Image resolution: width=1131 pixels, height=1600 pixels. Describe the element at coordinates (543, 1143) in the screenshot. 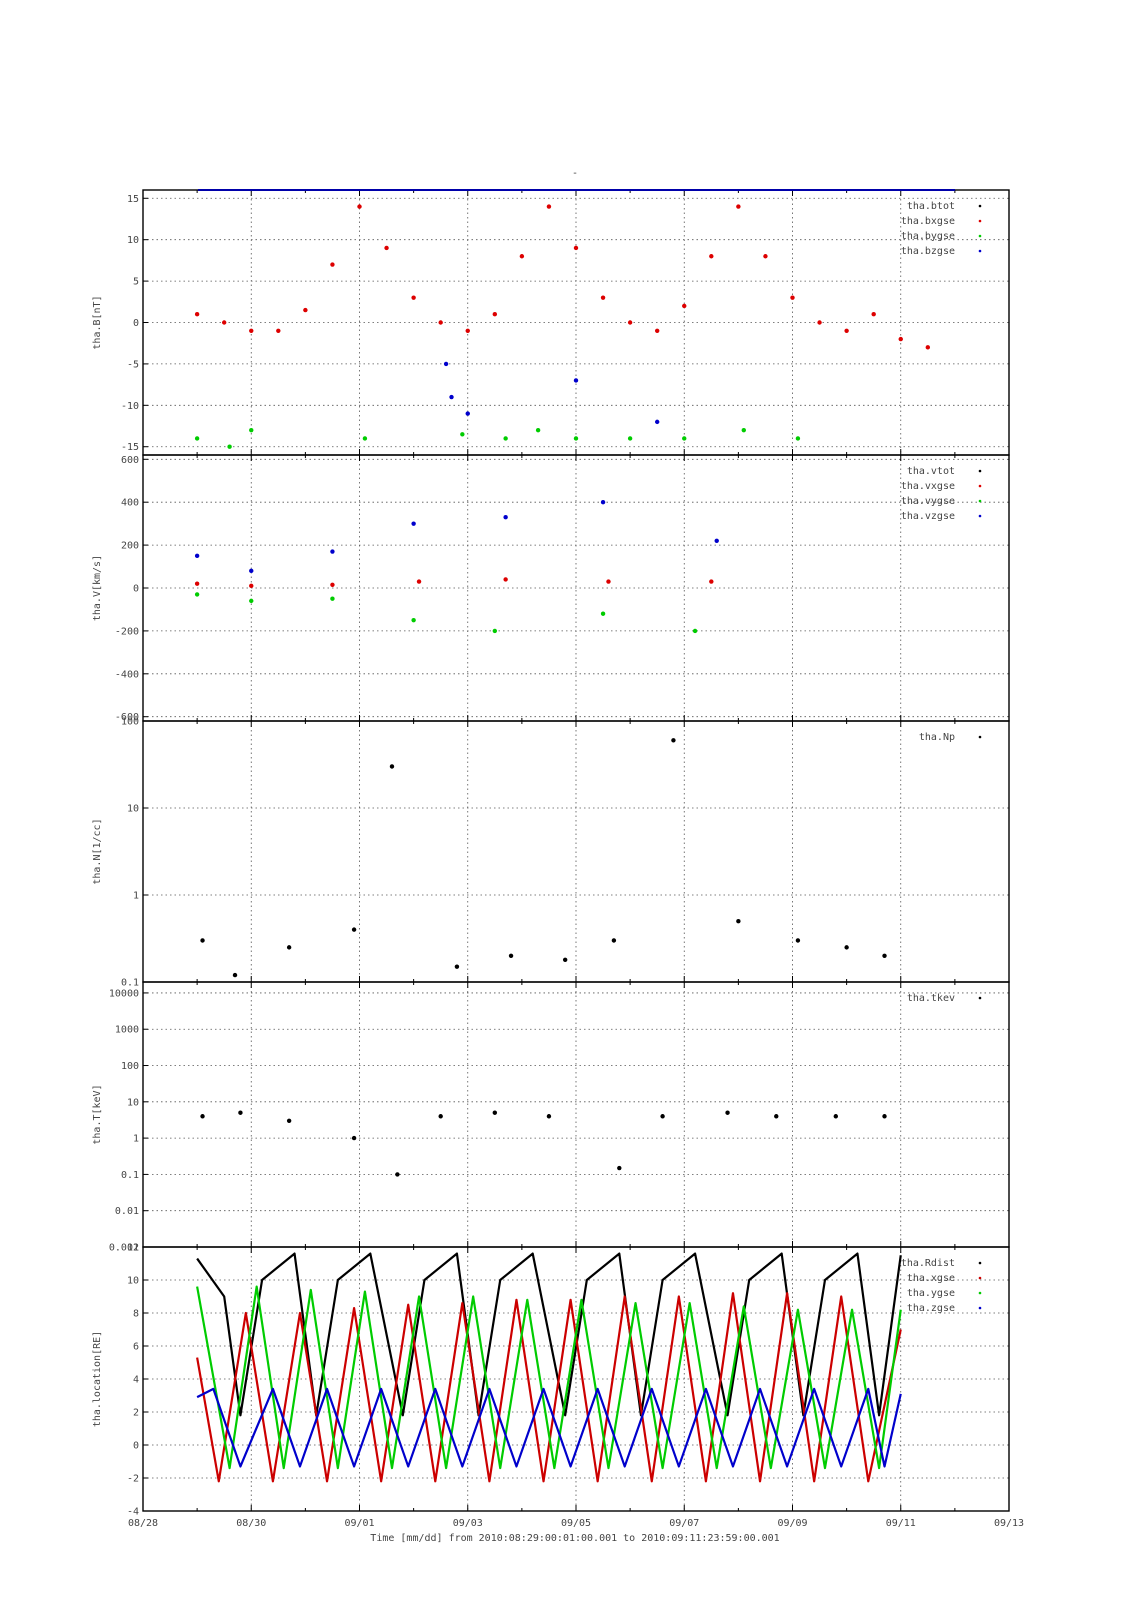

I see `series-tha.tkev` at that location.